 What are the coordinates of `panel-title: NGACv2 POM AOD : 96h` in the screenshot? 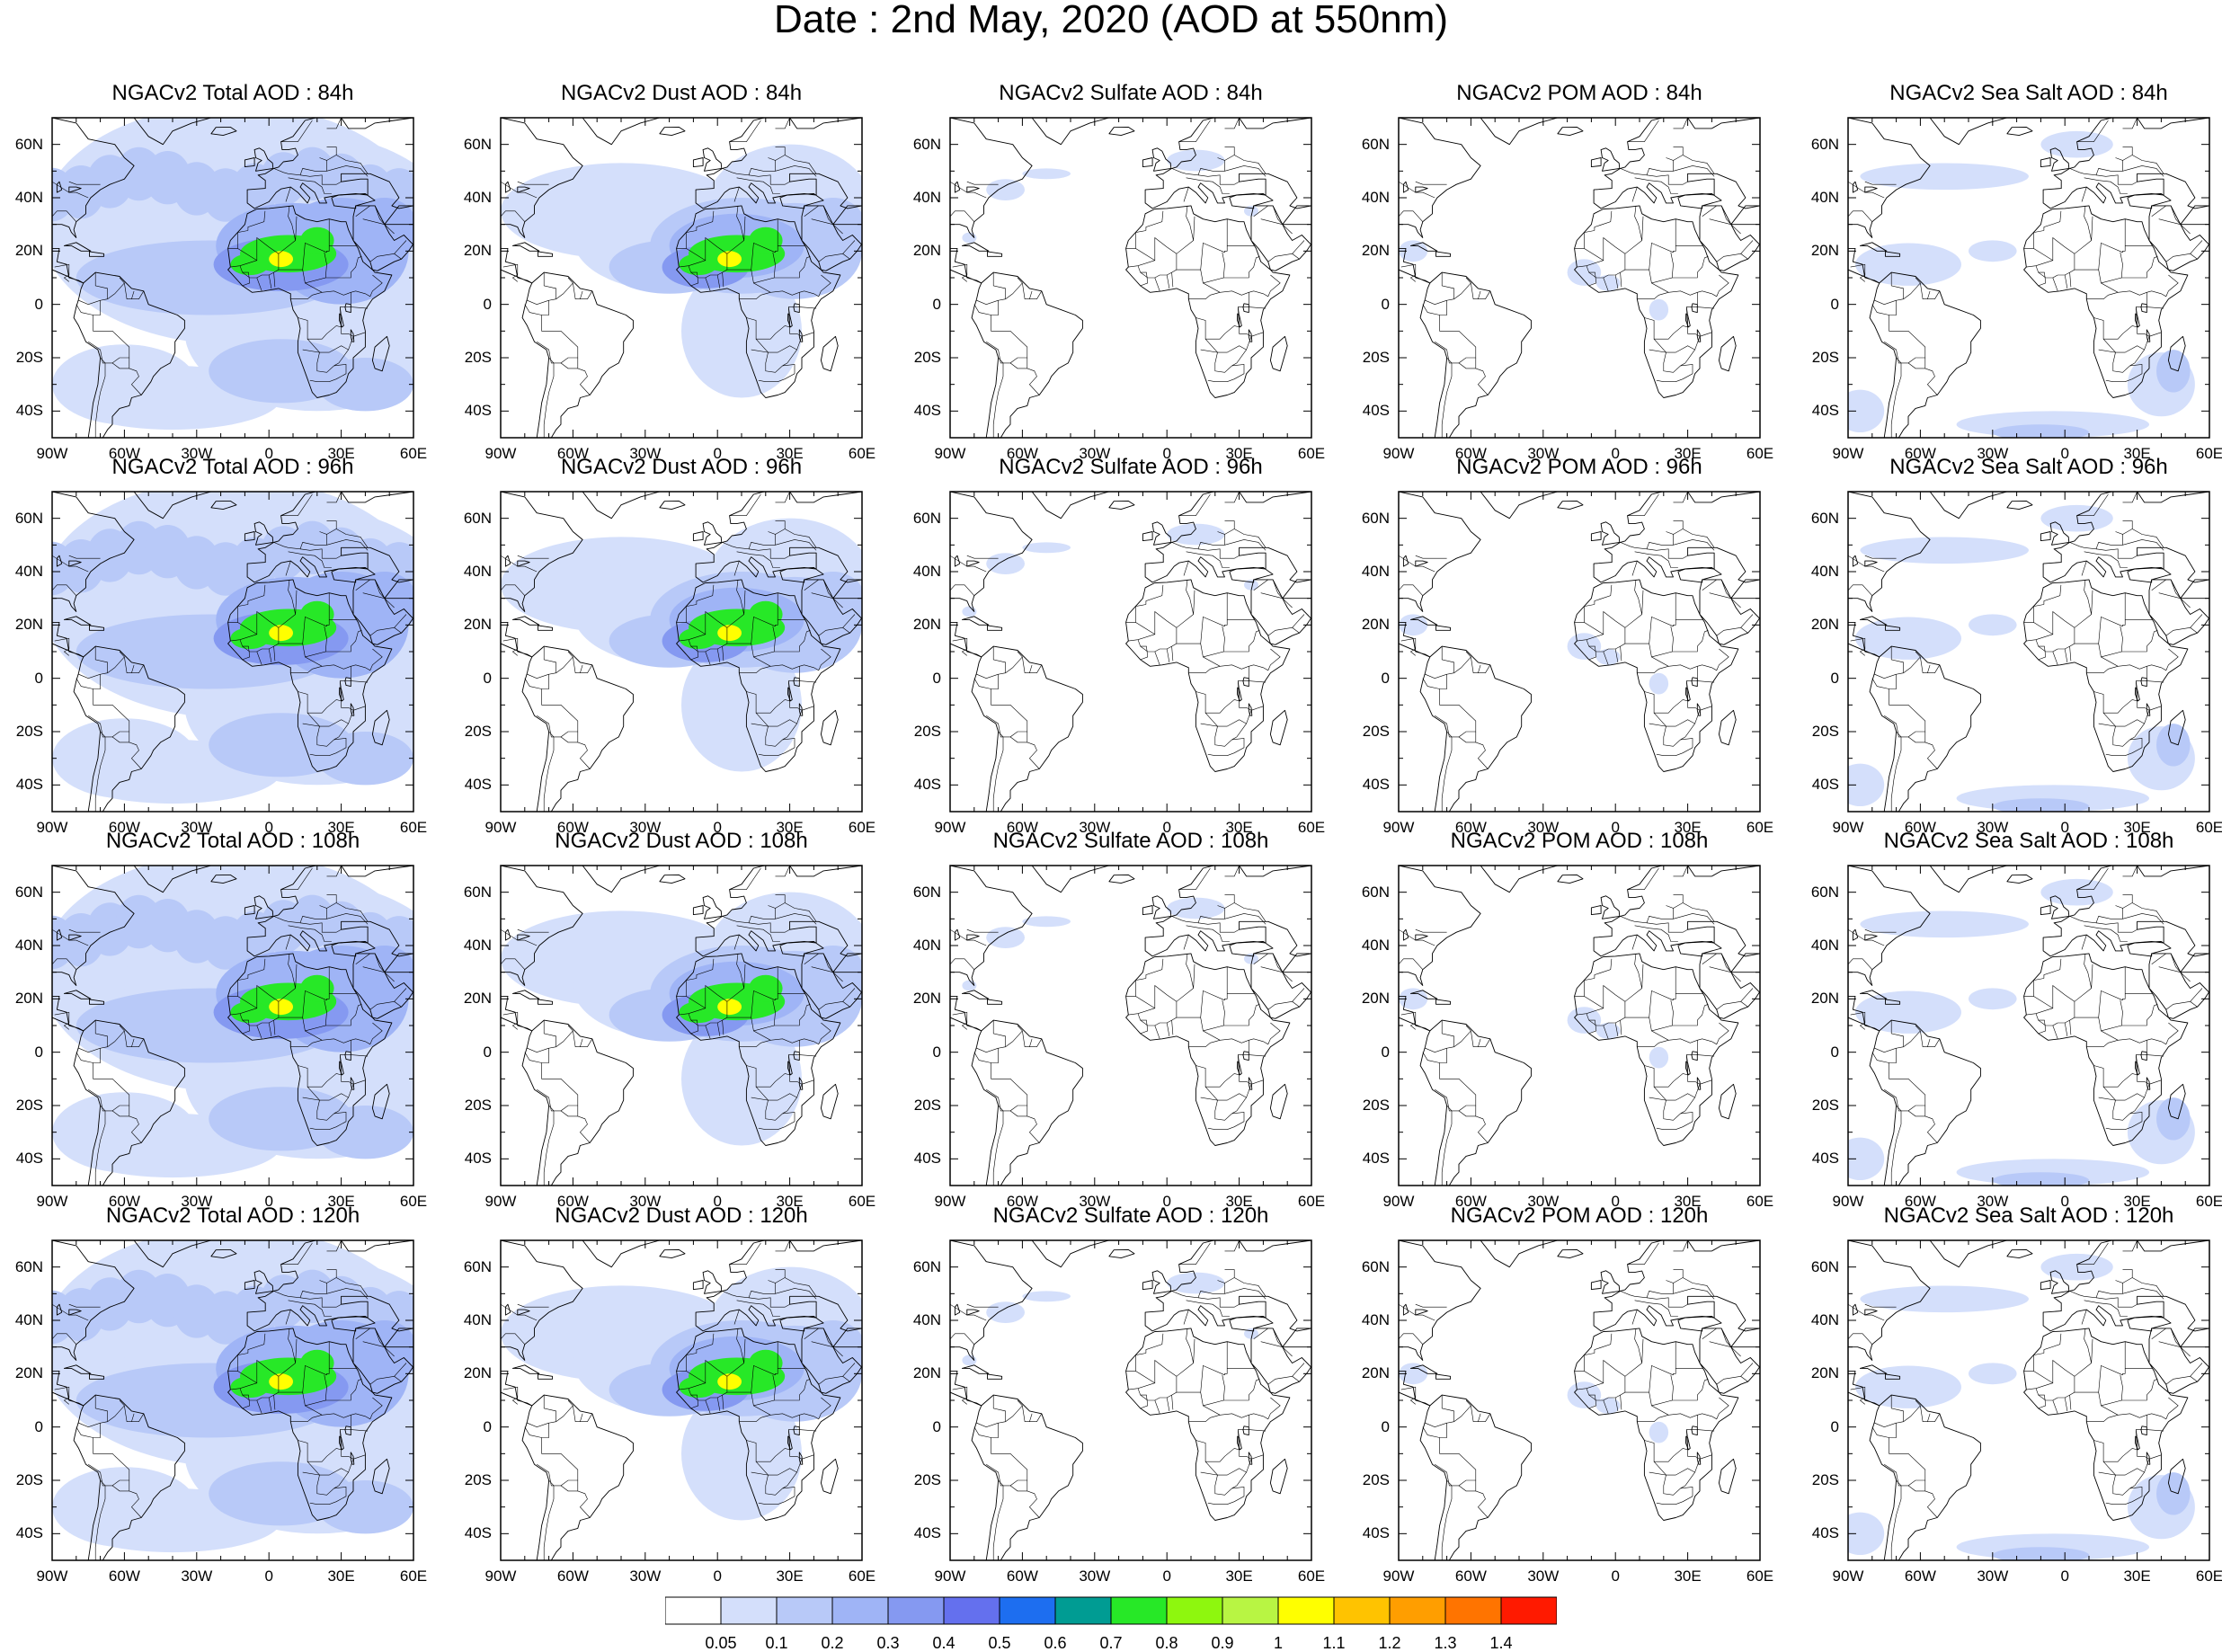 It's located at (1579, 467).